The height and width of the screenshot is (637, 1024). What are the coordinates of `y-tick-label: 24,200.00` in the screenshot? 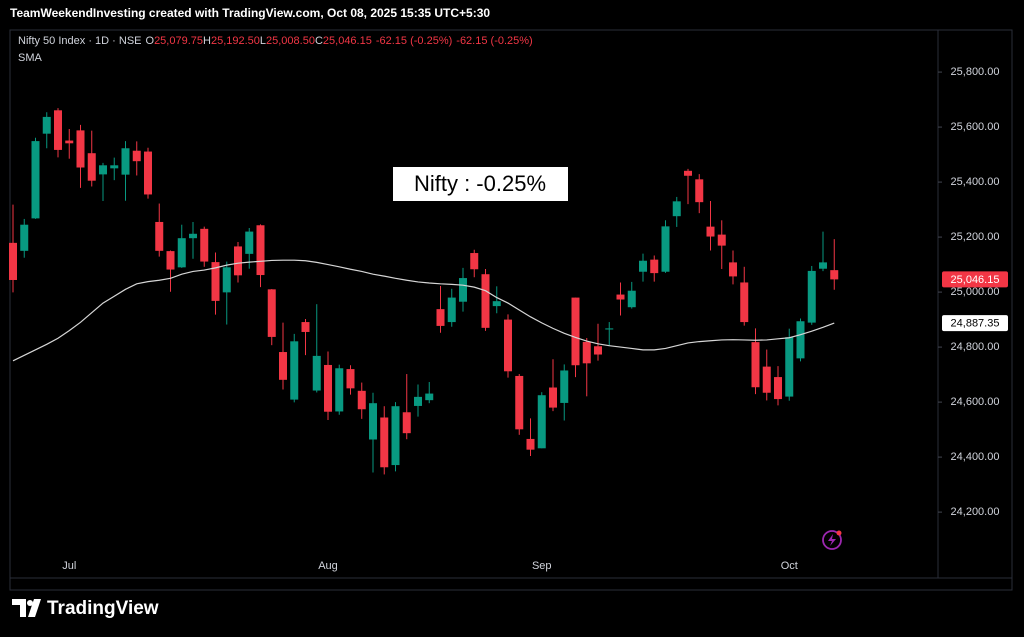 It's located at (975, 512).